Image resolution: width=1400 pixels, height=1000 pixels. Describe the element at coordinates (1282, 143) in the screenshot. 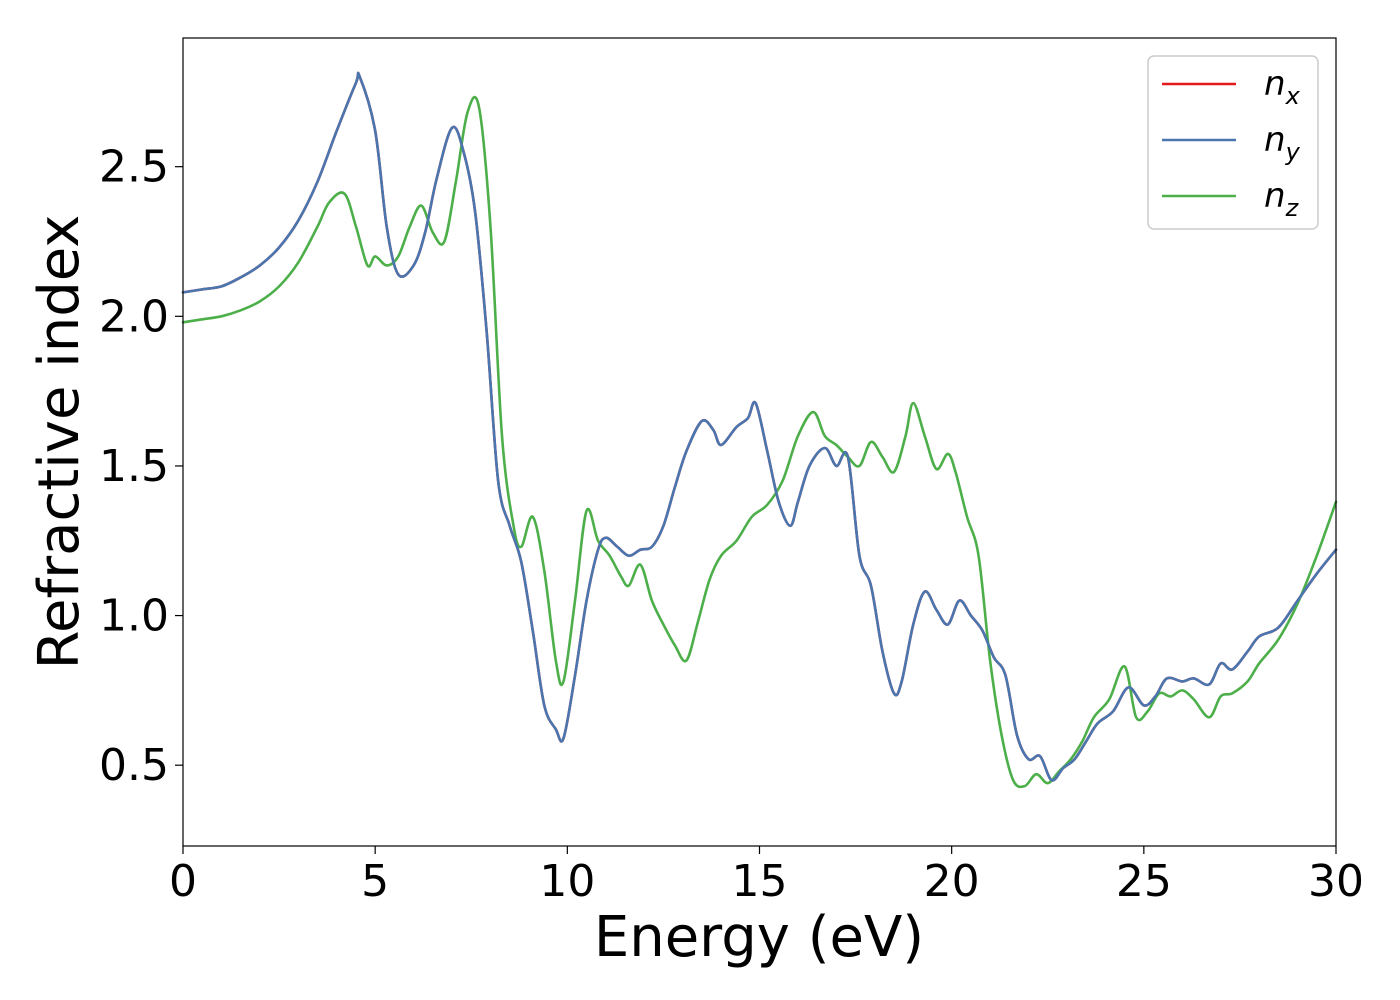

I see `legend-label-ny: ny` at that location.